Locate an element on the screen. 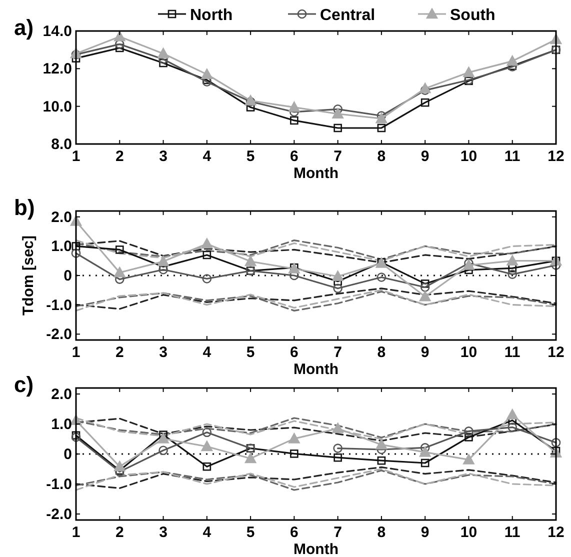 Image resolution: width=571 pixels, height=557 pixels. y-tick-label: 12.0 is located at coordinates (57, 69).